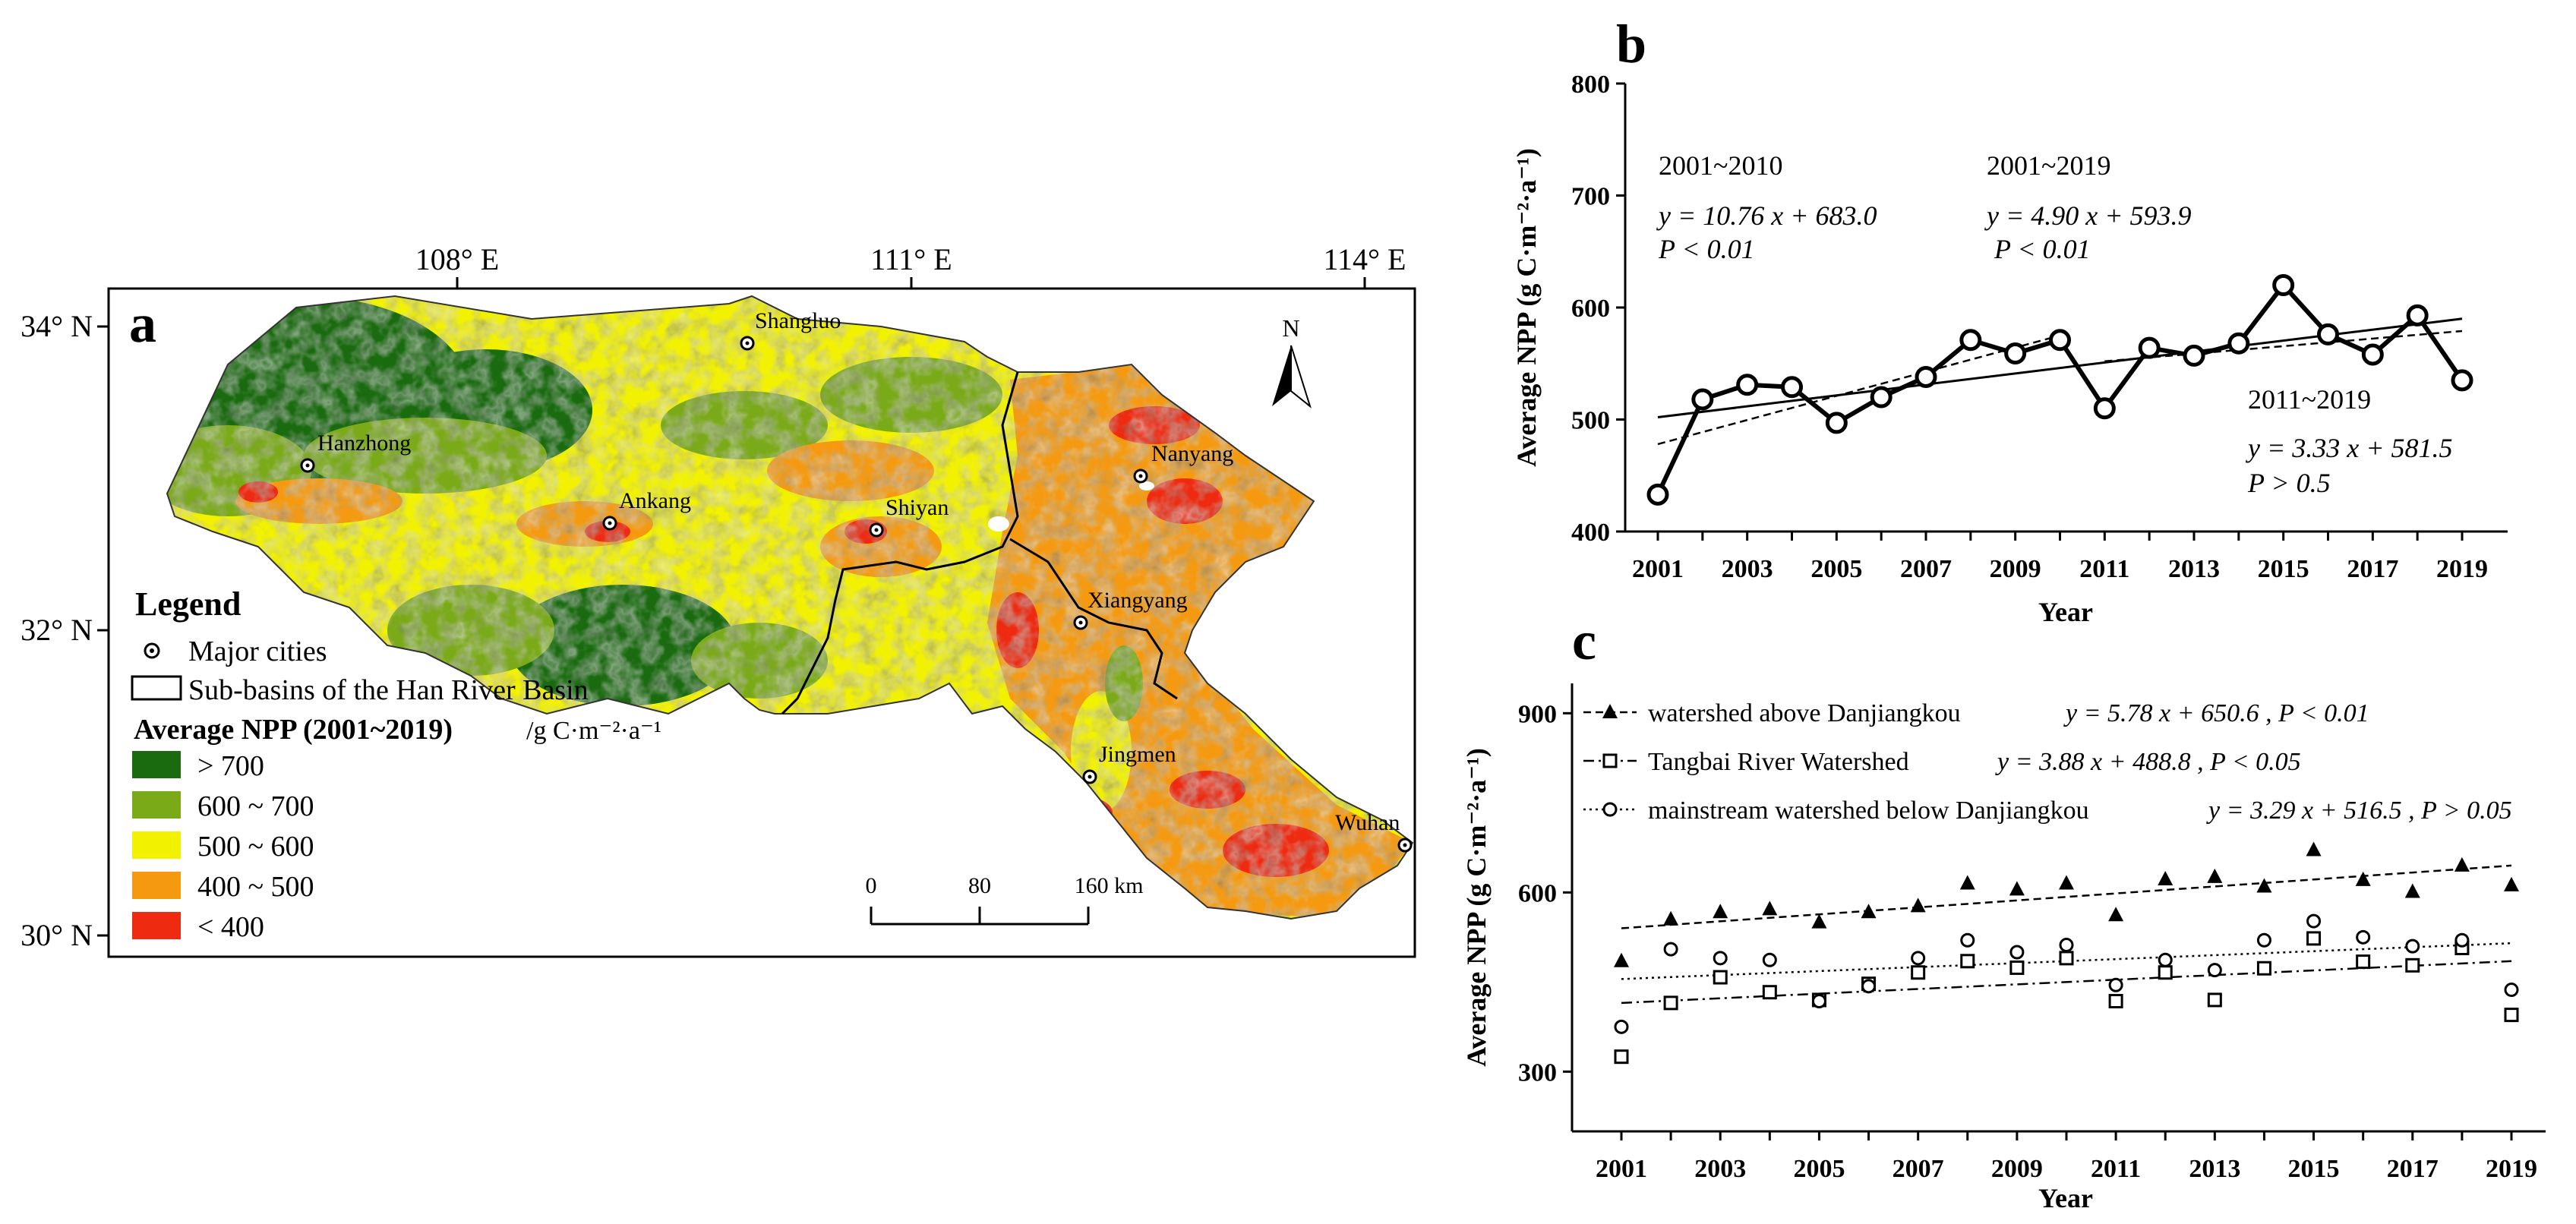 The width and height of the screenshot is (2576, 1224). What do you see at coordinates (1526, 307) in the screenshot?
I see `chart-b-ylabel: Average NPP (g C·m⁻²·a⁻¹)` at bounding box center [1526, 307].